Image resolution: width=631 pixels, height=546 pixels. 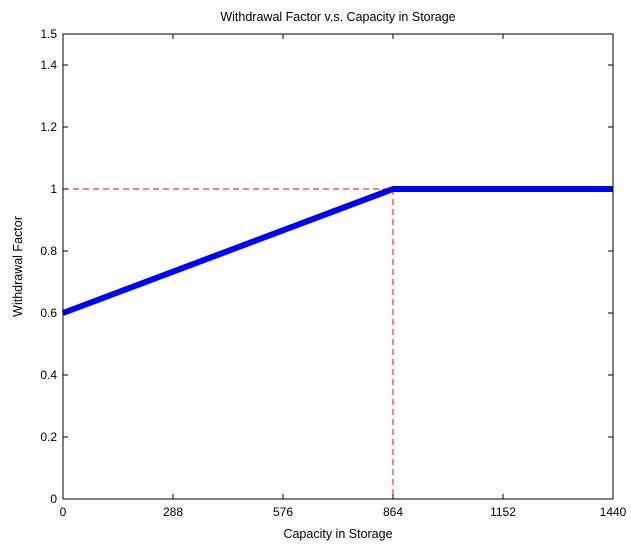 I want to click on y-tick-label: 0, so click(x=53, y=499).